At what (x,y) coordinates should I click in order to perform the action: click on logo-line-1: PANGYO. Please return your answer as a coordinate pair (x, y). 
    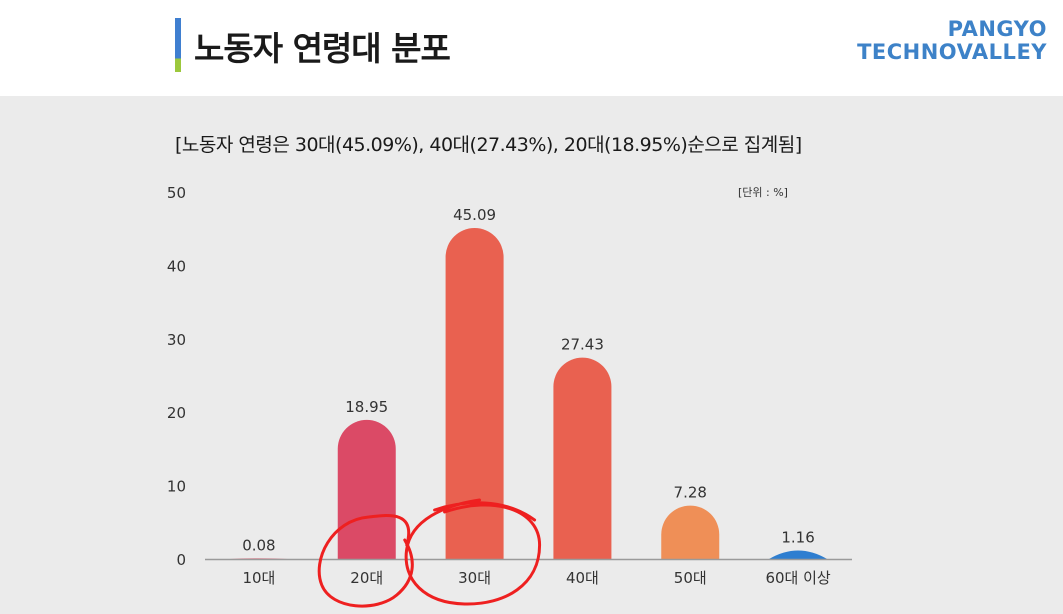
    Looking at the image, I should click on (997, 29).